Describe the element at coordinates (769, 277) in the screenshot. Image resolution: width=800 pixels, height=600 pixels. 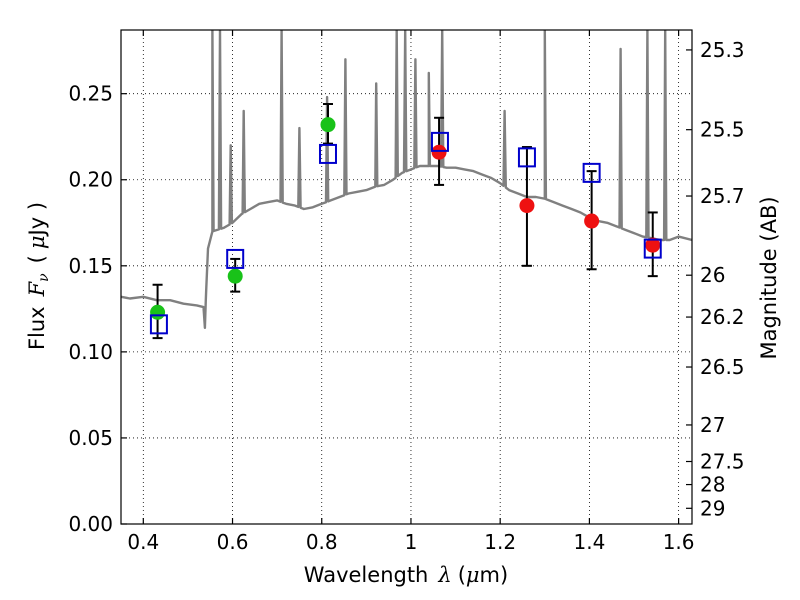
I see `y2-axis-label: Magnitude (AB)` at that location.